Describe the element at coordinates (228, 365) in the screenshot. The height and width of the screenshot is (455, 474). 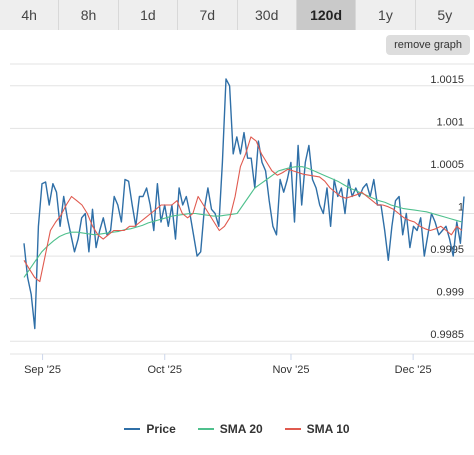
I see `x-axis-ticks: Sep '25 Oct '25 Nov '25 Dec '25` at that location.